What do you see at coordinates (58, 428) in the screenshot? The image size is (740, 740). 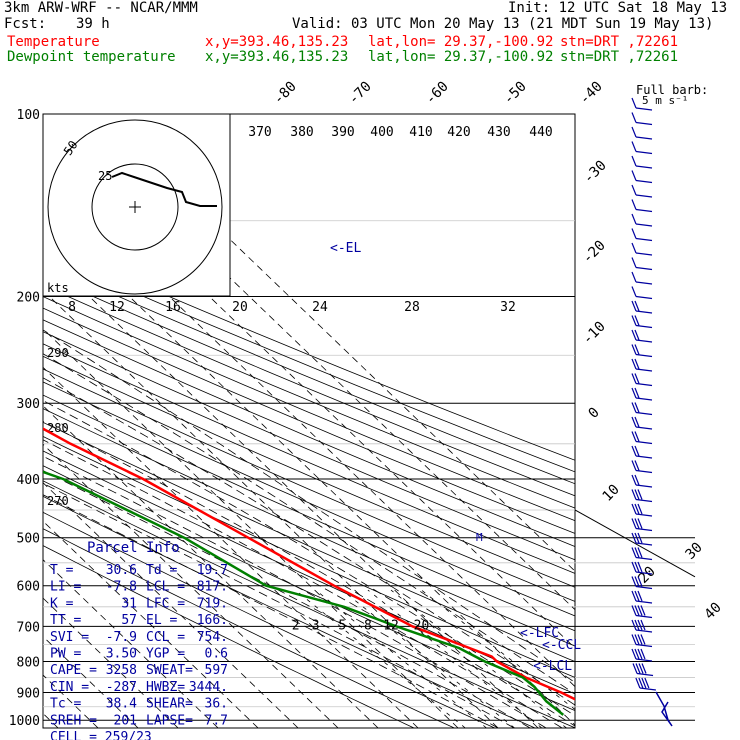 I see `side-tick-label: 280` at bounding box center [58, 428].